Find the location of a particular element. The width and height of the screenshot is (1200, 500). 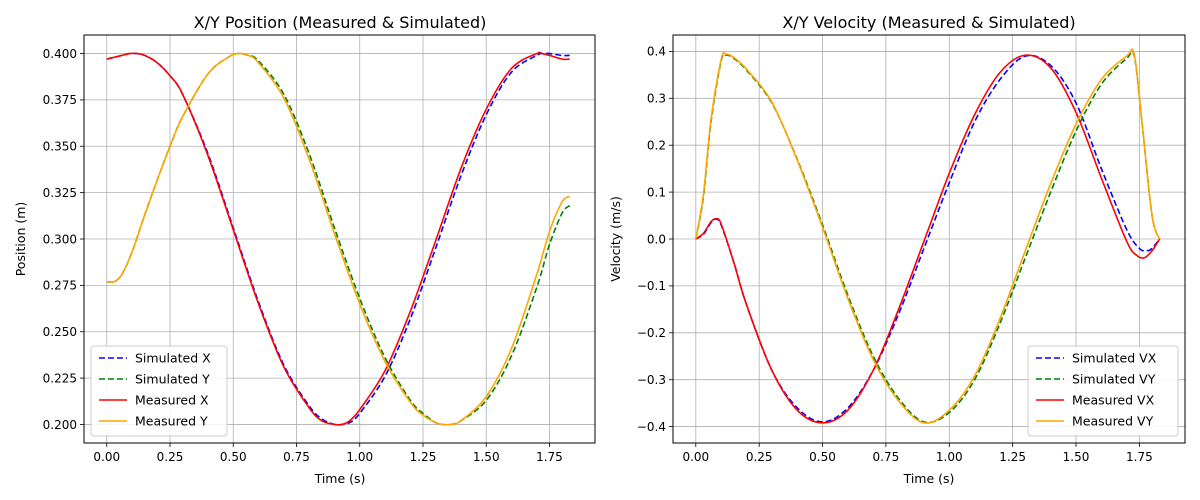

legend-label: Simulated VY is located at coordinates (1114, 379).